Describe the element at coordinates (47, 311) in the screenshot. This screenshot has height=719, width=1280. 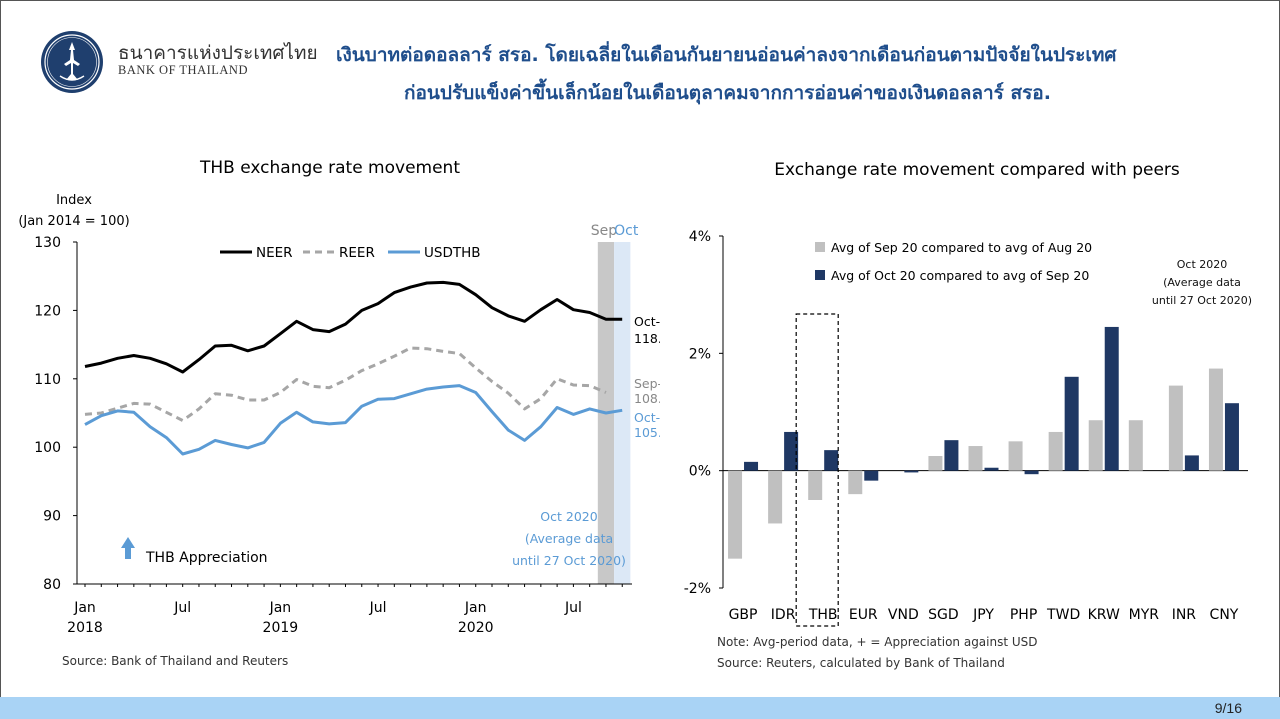
I see `left-y-tick-label: 120` at that location.